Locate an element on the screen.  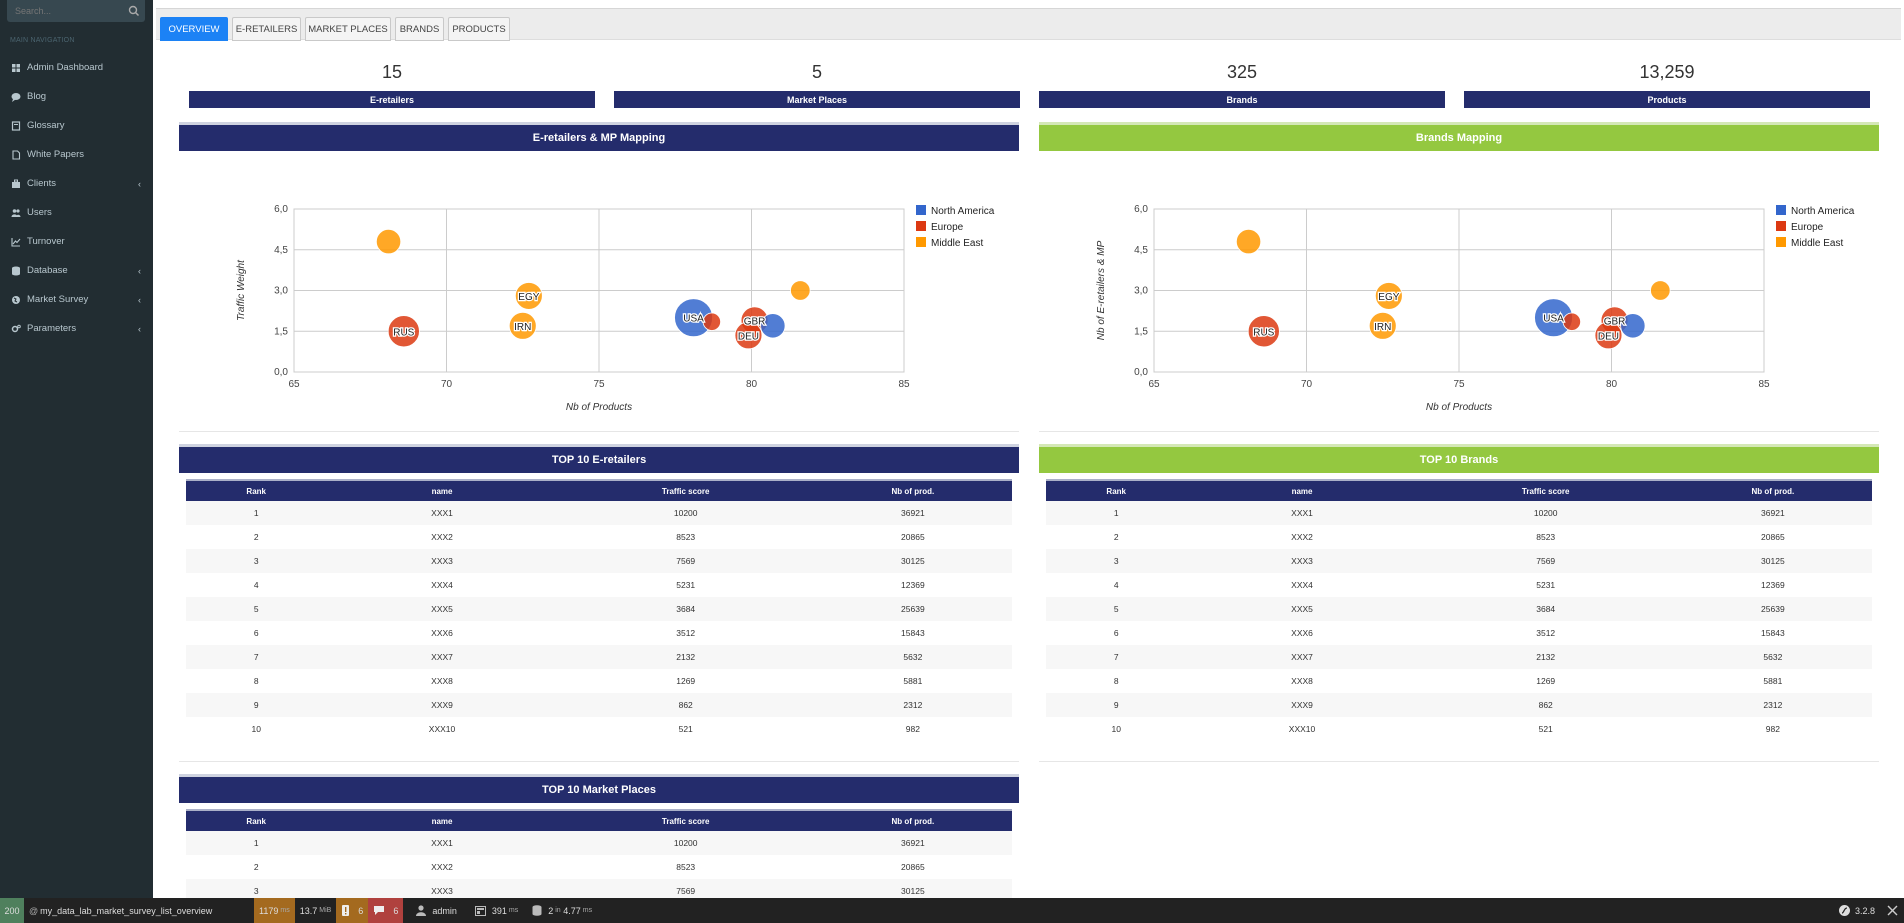
table-cell: XXX9 is located at coordinates (1302, 705).